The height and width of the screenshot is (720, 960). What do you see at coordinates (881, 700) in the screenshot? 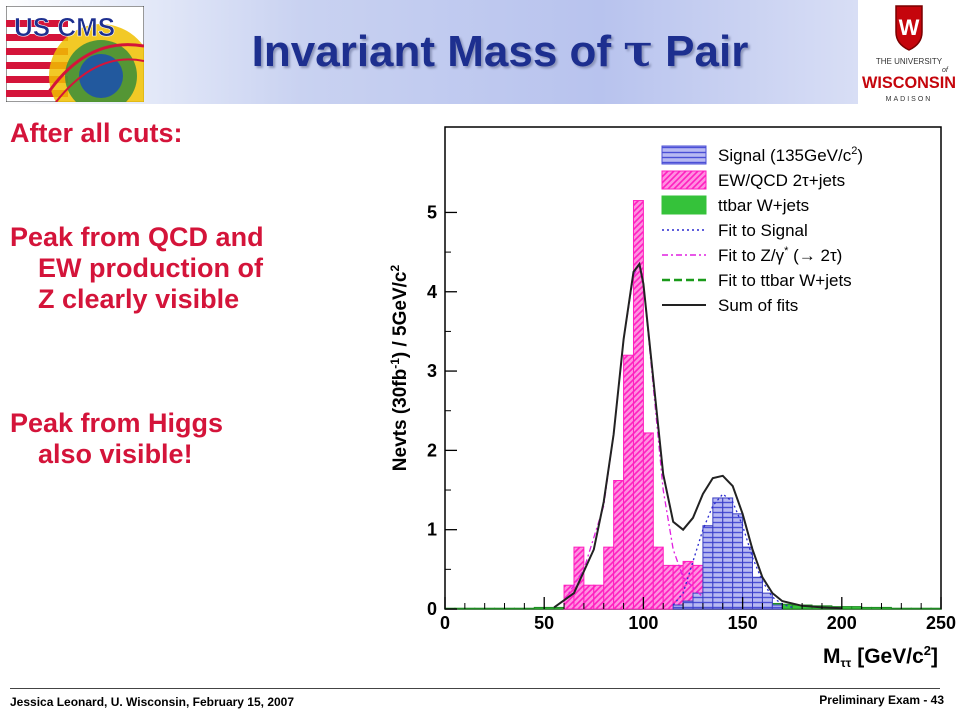
I see `footer-page: Preliminary Exam - 43` at bounding box center [881, 700].